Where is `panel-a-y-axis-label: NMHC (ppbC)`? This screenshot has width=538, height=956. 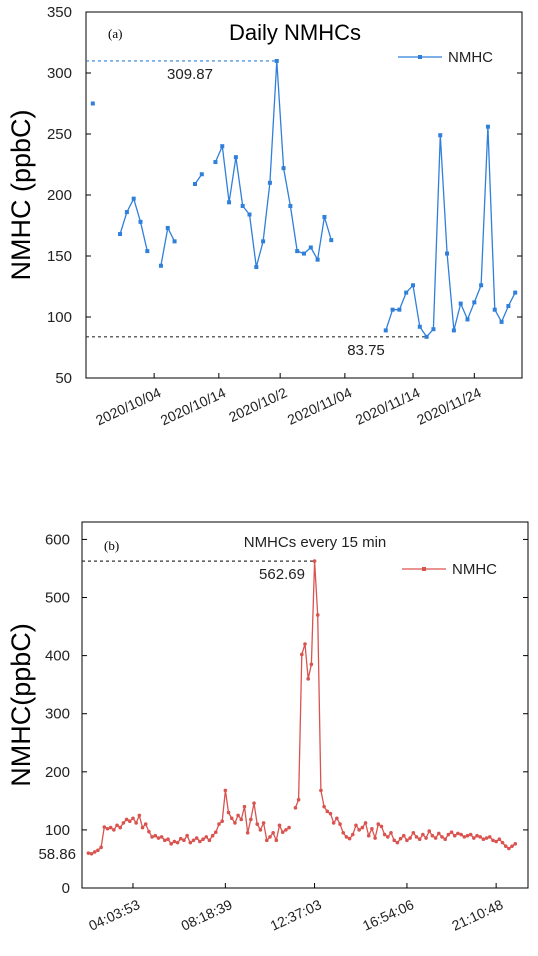 panel-a-y-axis-label: NMHC (ppbC) is located at coordinates (21, 194).